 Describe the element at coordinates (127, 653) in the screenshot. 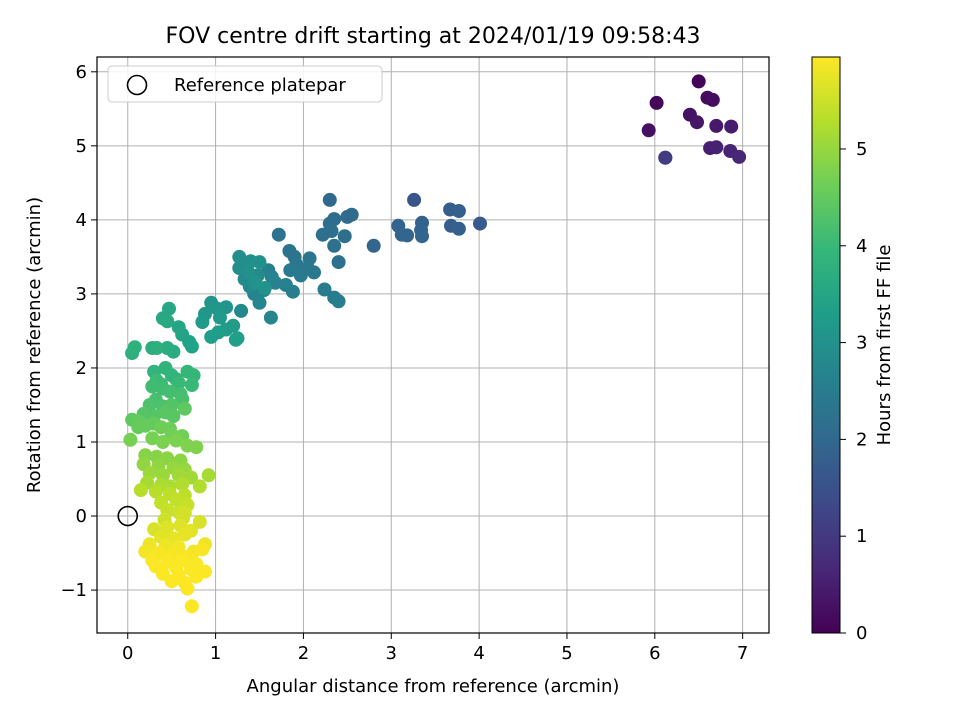

I see `x-tick-label: 0` at that location.